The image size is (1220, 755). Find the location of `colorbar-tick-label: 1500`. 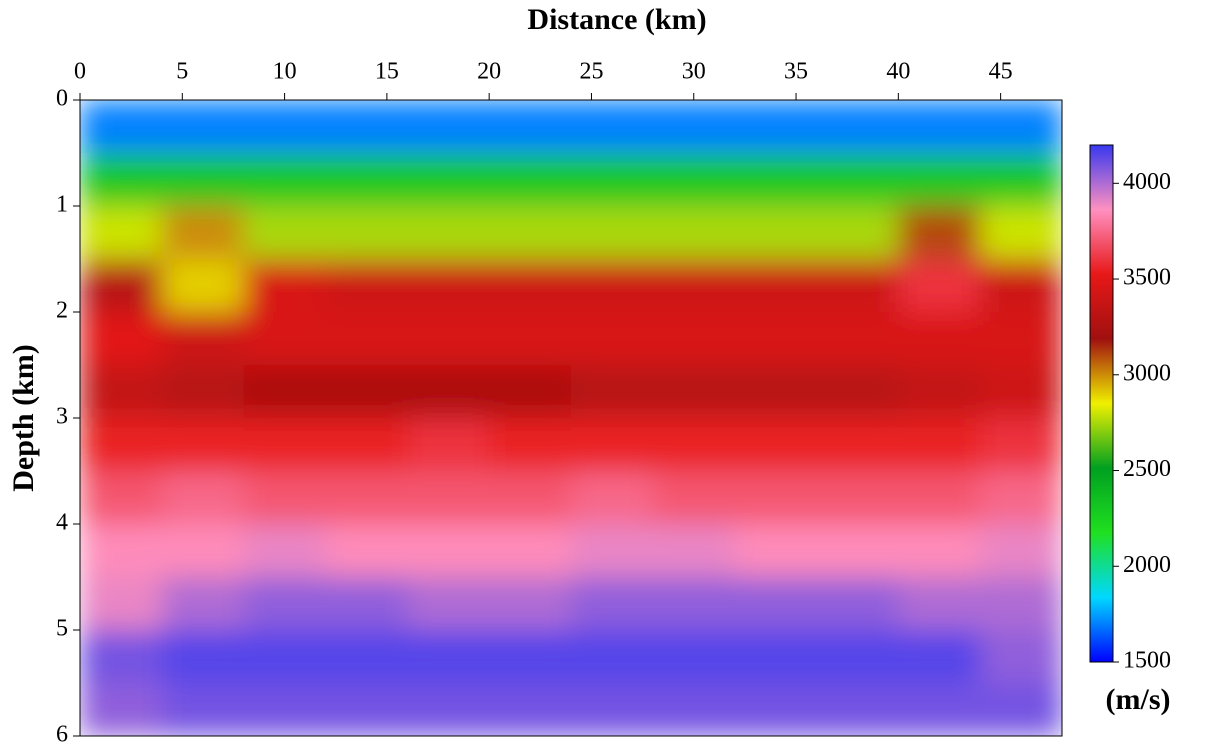

colorbar-tick-label: 1500 is located at coordinates (1147, 661).